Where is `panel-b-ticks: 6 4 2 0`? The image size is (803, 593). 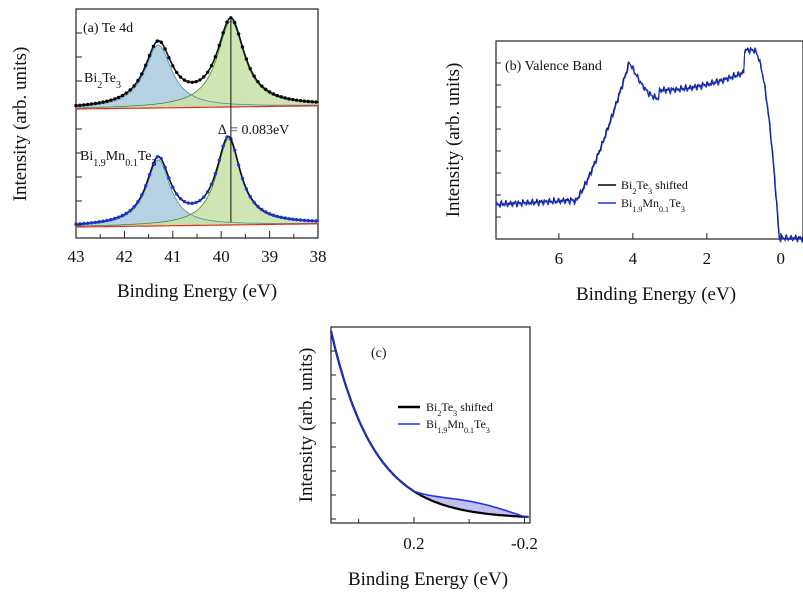
panel-b-ticks: 6 4 2 0 is located at coordinates (640, 165).